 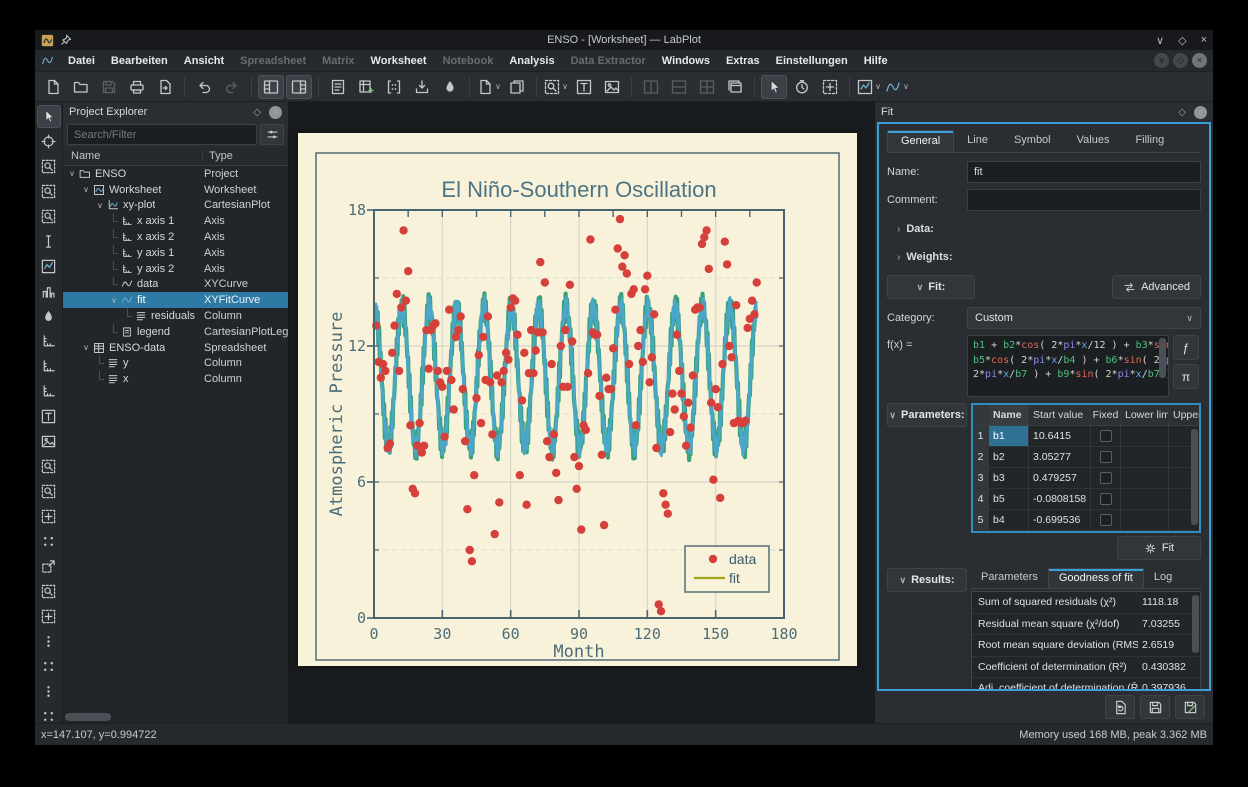 I want to click on tree-item-x-axis-2: x axis 2 Axis, so click(x=175, y=237).